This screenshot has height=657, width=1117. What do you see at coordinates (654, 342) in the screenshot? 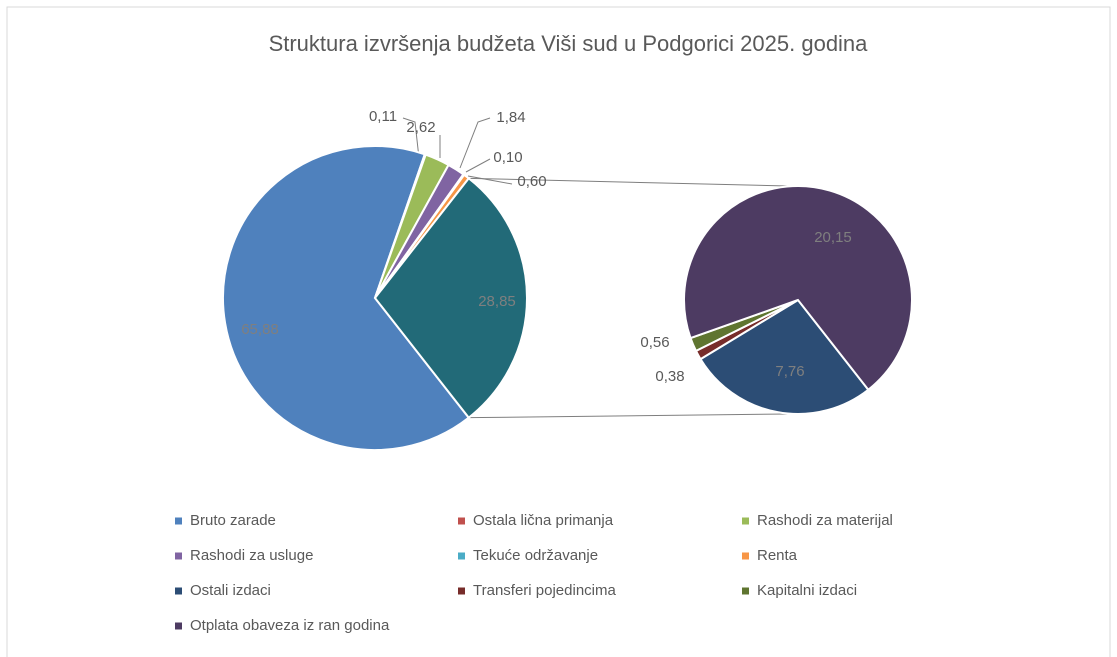
I see `data-label: 0,56` at bounding box center [654, 342].